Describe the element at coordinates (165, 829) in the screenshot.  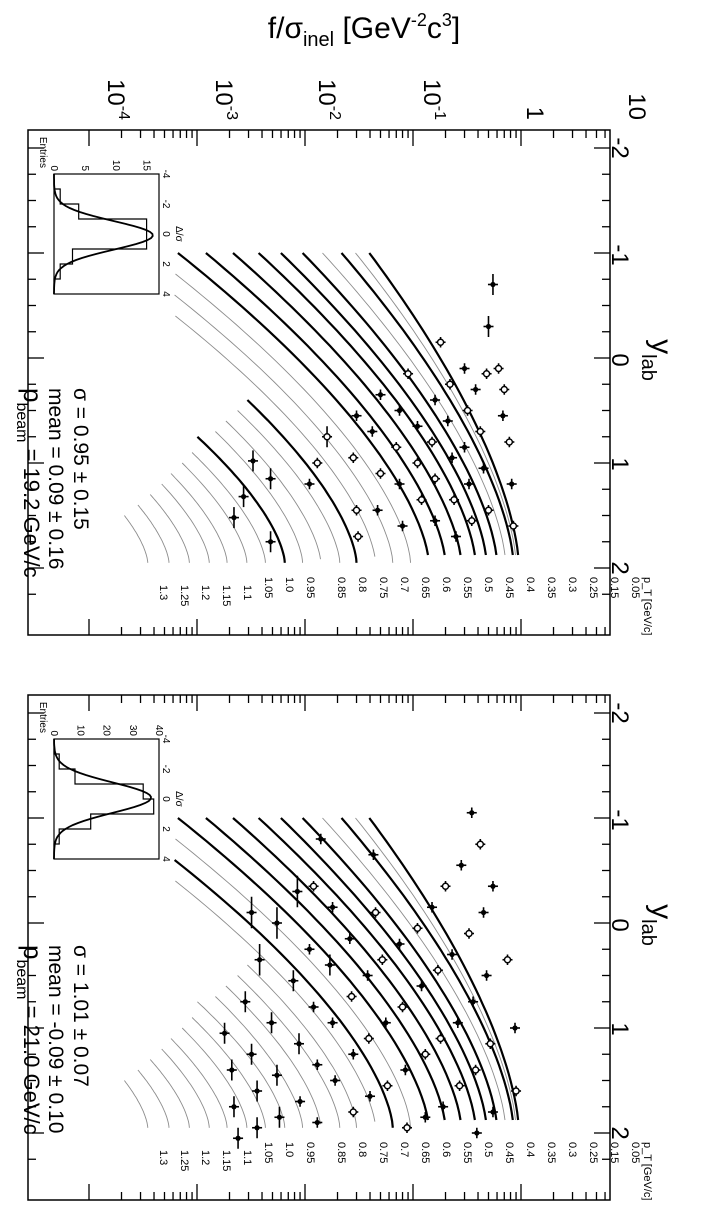
I see `inset-xtick-label: 2` at that location.